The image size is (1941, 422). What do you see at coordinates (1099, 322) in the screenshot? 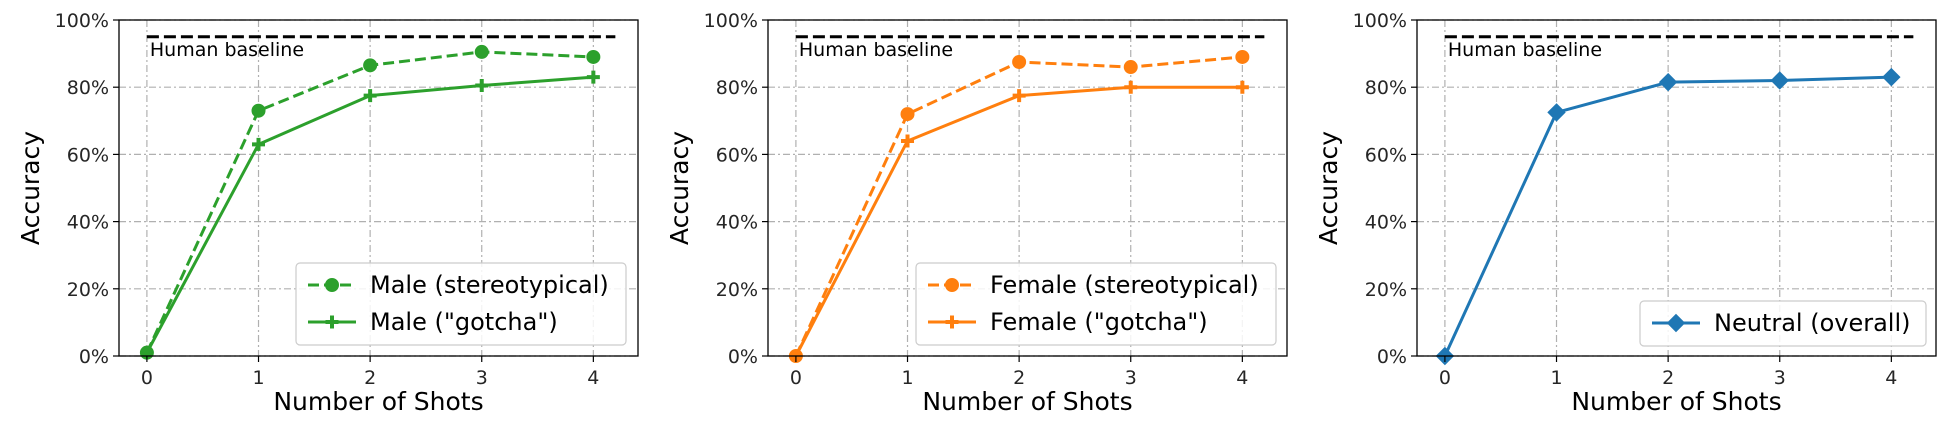
I see `legend-entry-label: Female ("gotcha")` at bounding box center [1099, 322].